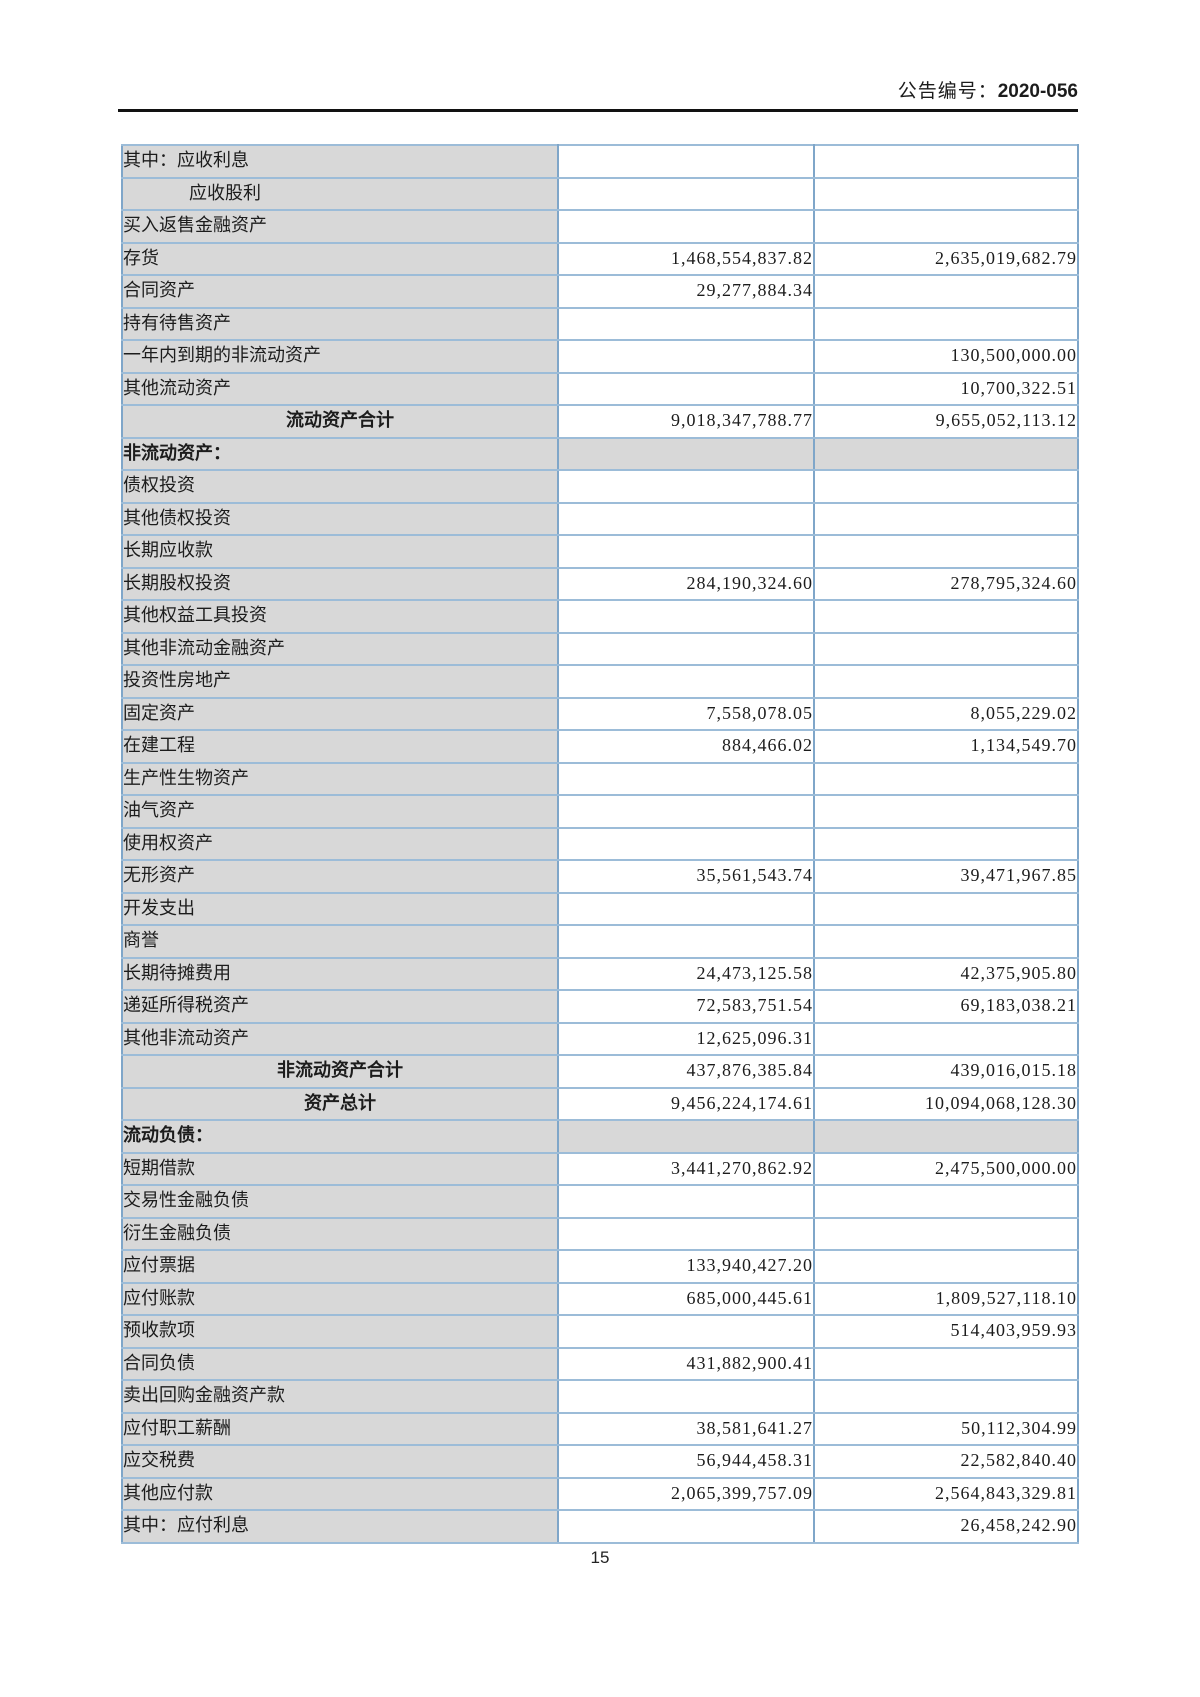 The height and width of the screenshot is (1697, 1200). I want to click on row-label: 长期待摊费用, so click(340, 973).